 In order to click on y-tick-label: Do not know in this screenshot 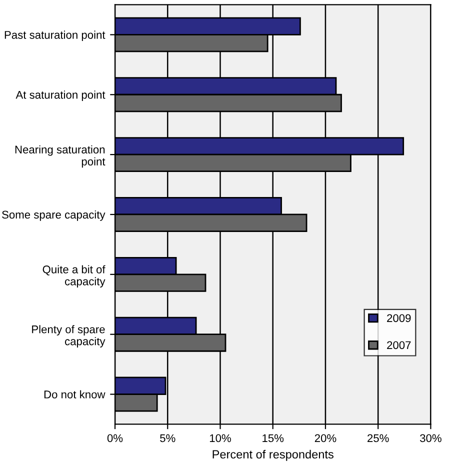, I will do `click(75, 394)`.